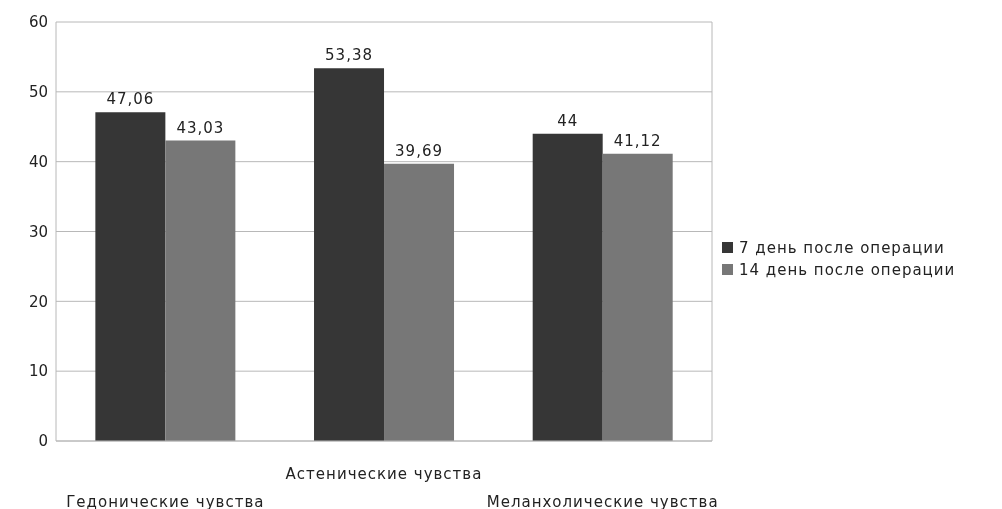  I want to click on y-tick-label: 20, so click(38, 301).